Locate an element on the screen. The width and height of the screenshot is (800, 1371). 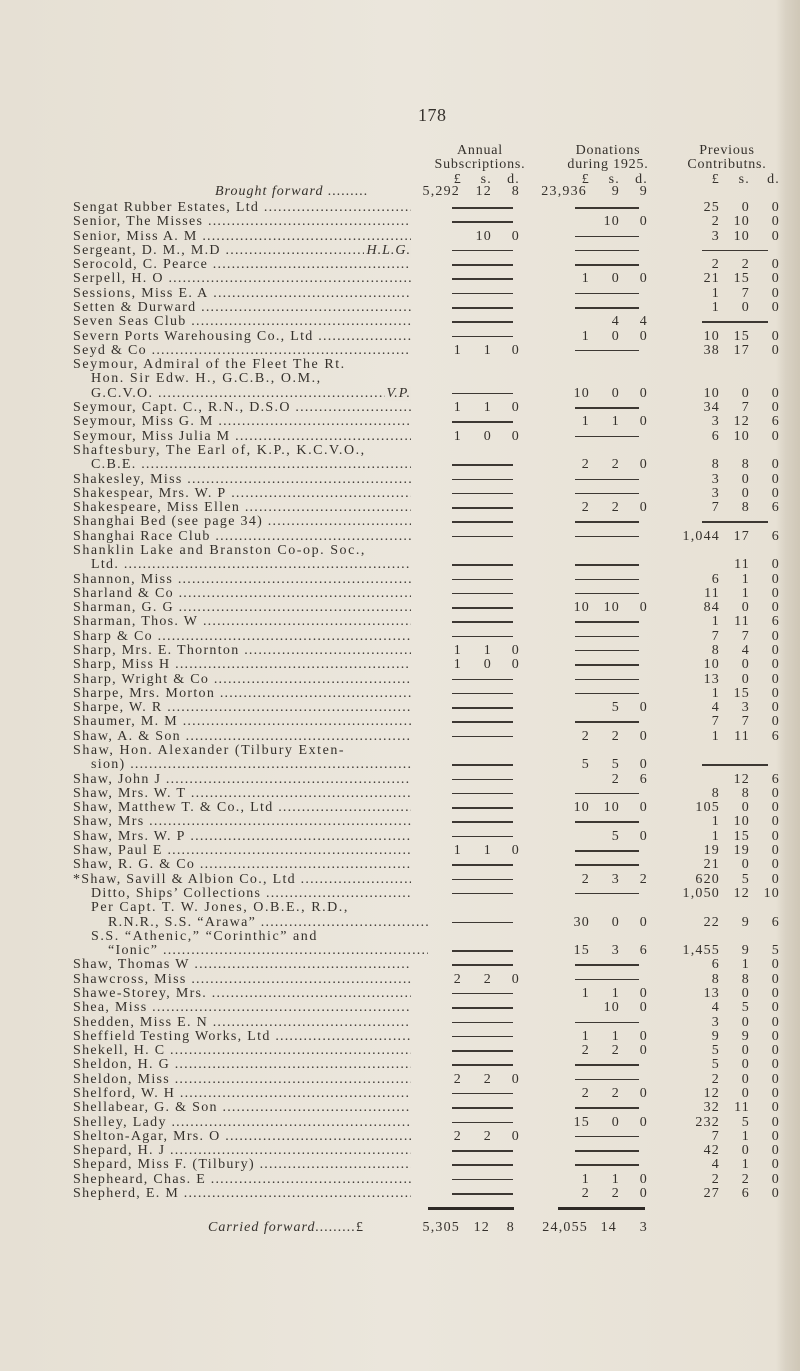
subscriber-name: Seymour, Miss G. M is located at coordinates (242, 421).